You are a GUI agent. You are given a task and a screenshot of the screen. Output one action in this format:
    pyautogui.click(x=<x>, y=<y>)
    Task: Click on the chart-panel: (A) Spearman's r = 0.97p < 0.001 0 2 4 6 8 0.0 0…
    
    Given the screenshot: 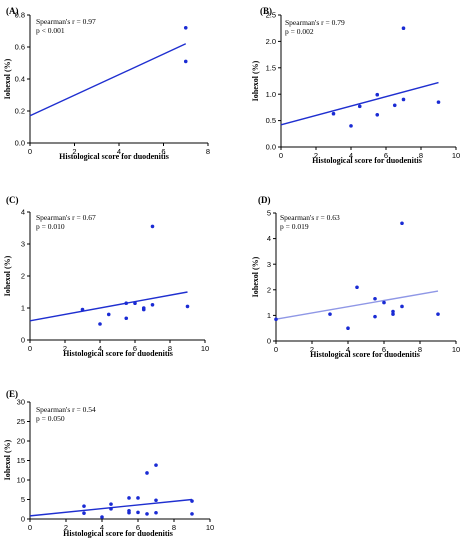 What is the action you would take?
    pyautogui.click(x=106, y=83)
    